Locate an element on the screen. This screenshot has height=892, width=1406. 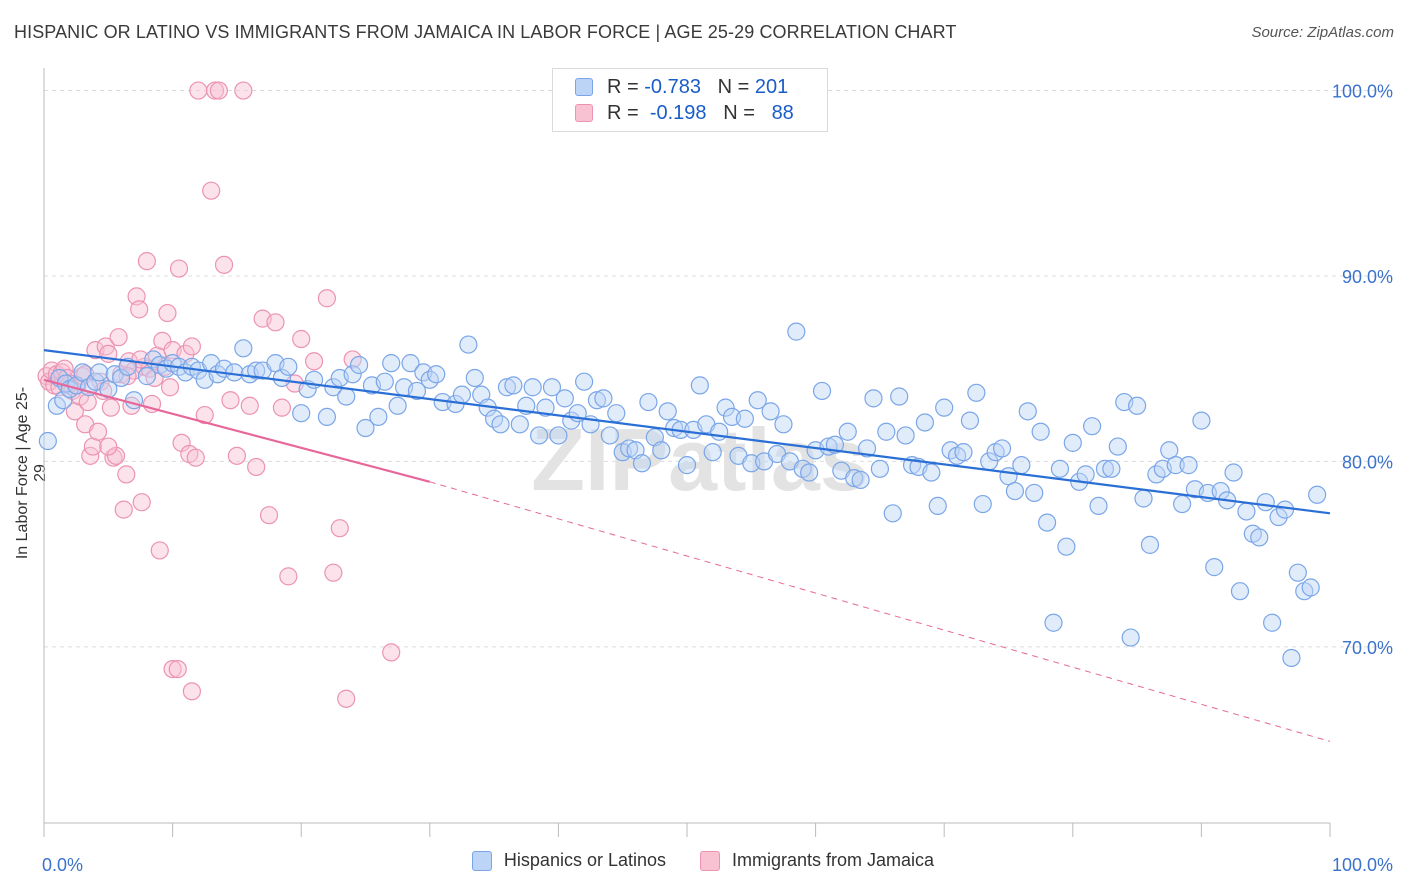
n-value: 88 is located at coordinates (782, 112).